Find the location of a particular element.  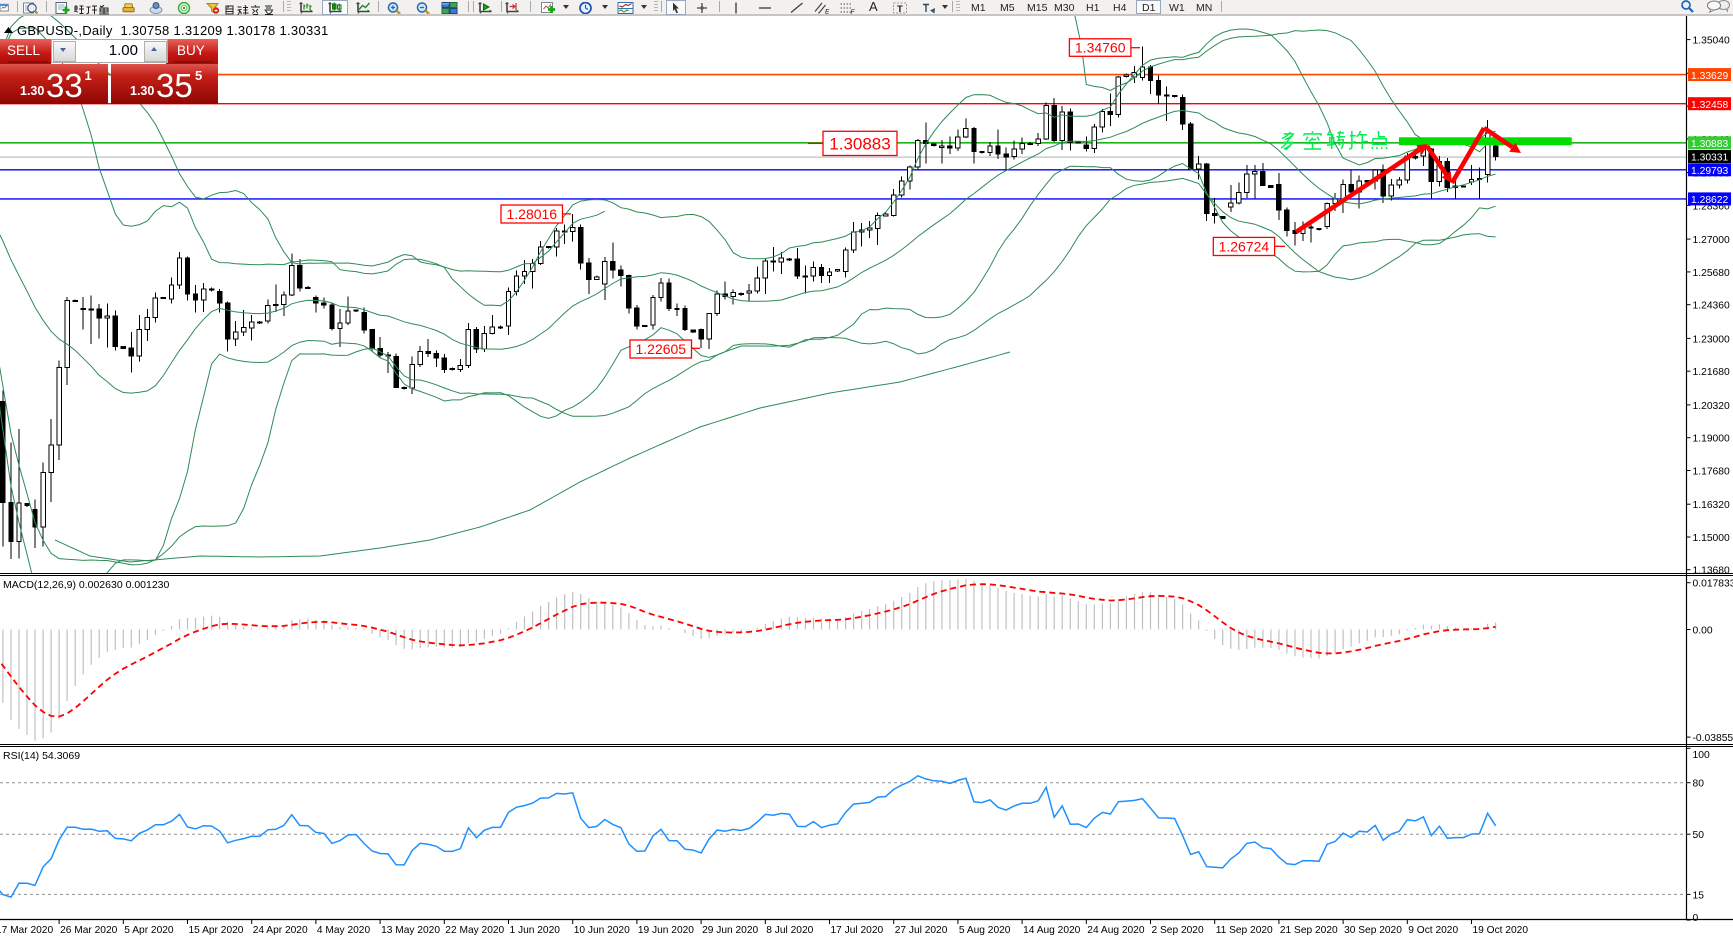

svg-text: 24 Apr 2020 is located at coordinates (280, 930).